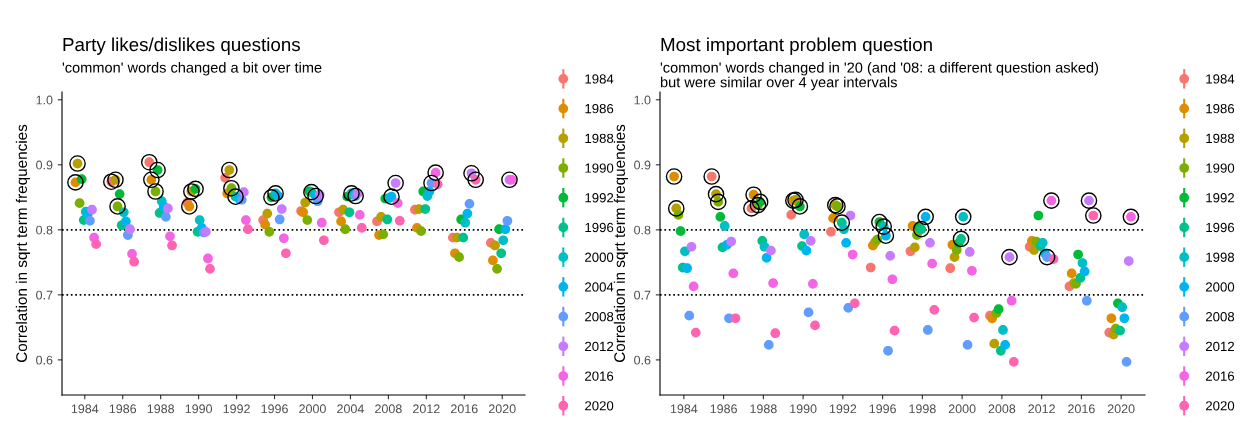 The height and width of the screenshot is (434, 1243). Describe the element at coordinates (350, 409) in the screenshot. I see `x-tick-label: 2004` at that location.